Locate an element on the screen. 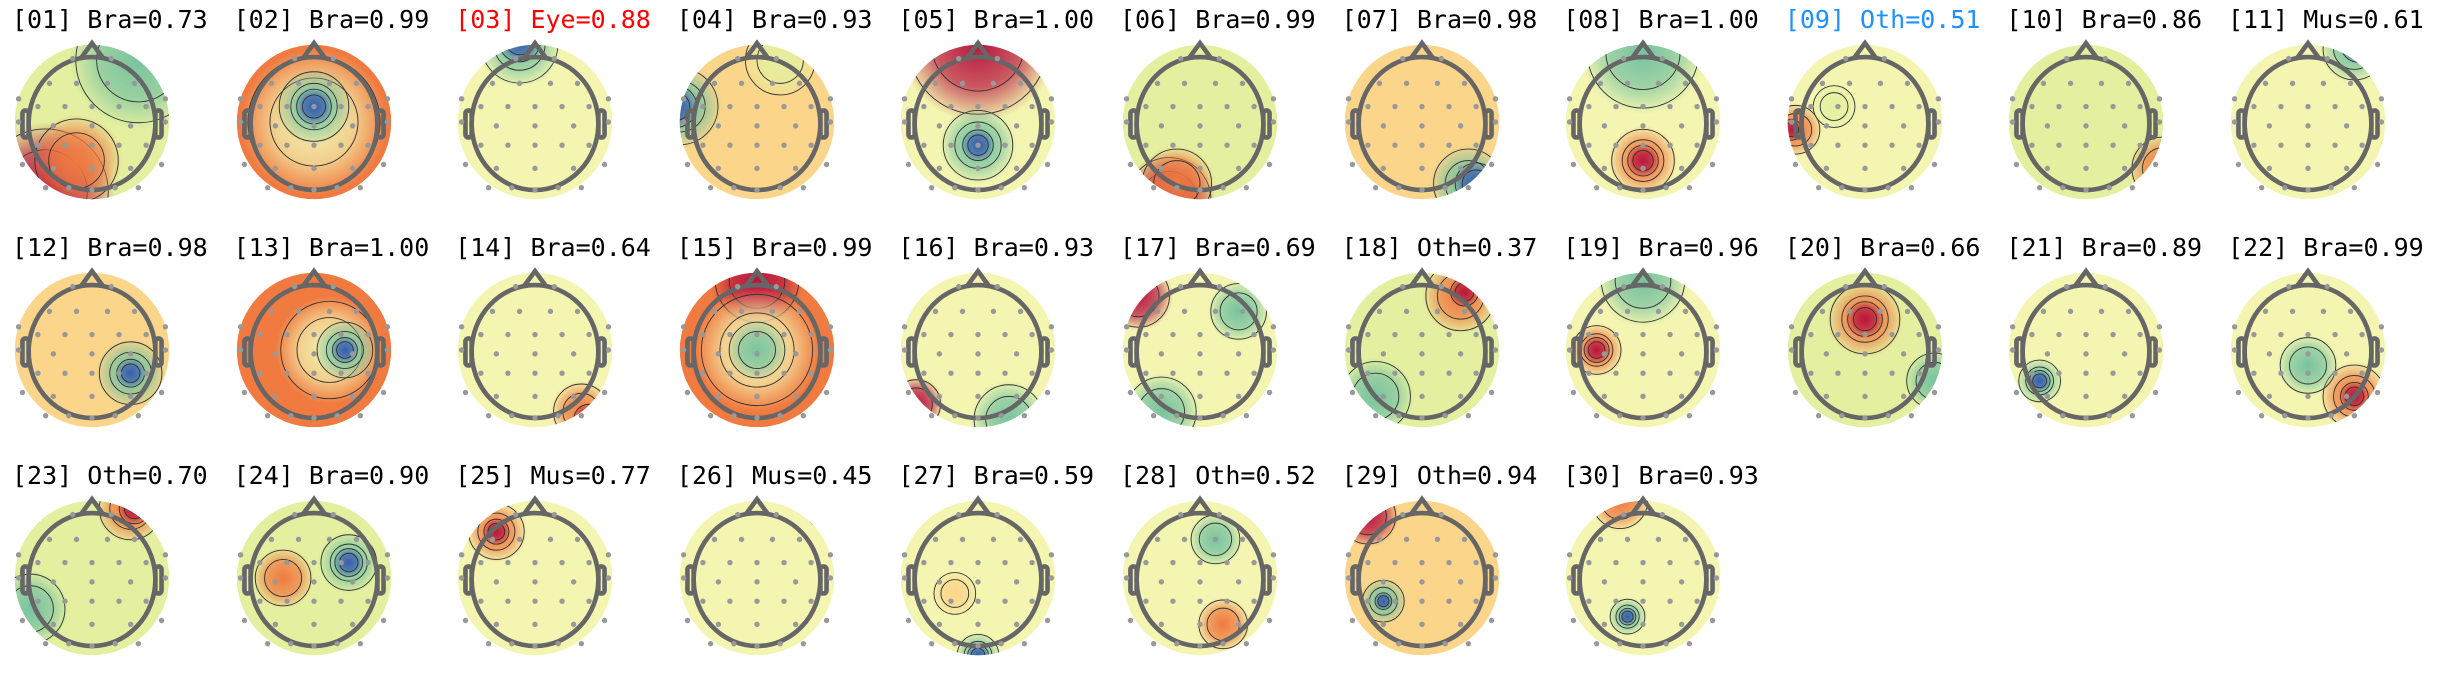 This screenshot has height=691, width=2438. component-11: [11] Mus=0.61 is located at coordinates (2328, 120).